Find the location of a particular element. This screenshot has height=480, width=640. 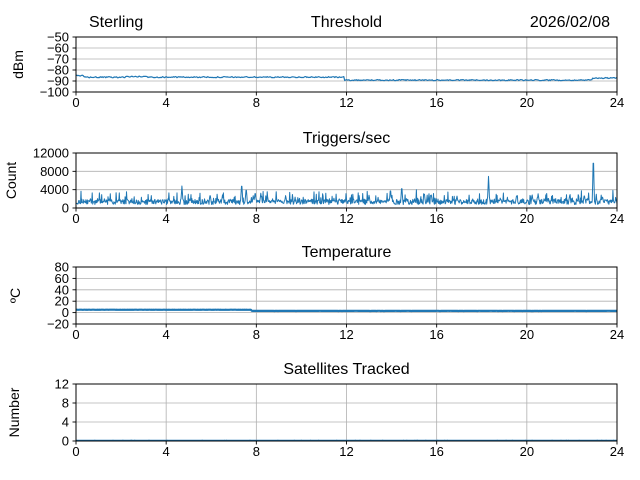

y-tick-label: 4000 is located at coordinates (54, 189).